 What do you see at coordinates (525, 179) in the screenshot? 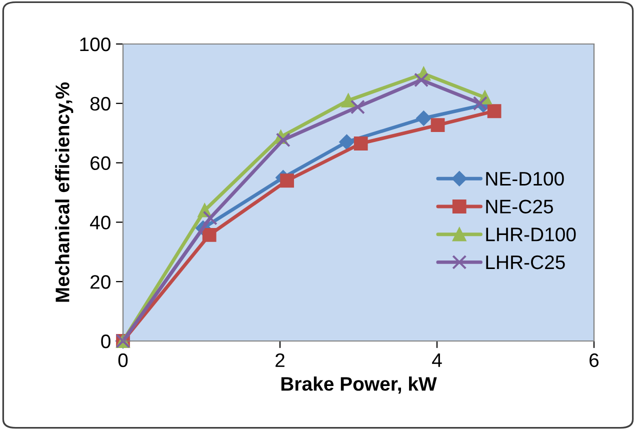
I see `legend-label: NE-D100` at bounding box center [525, 179].